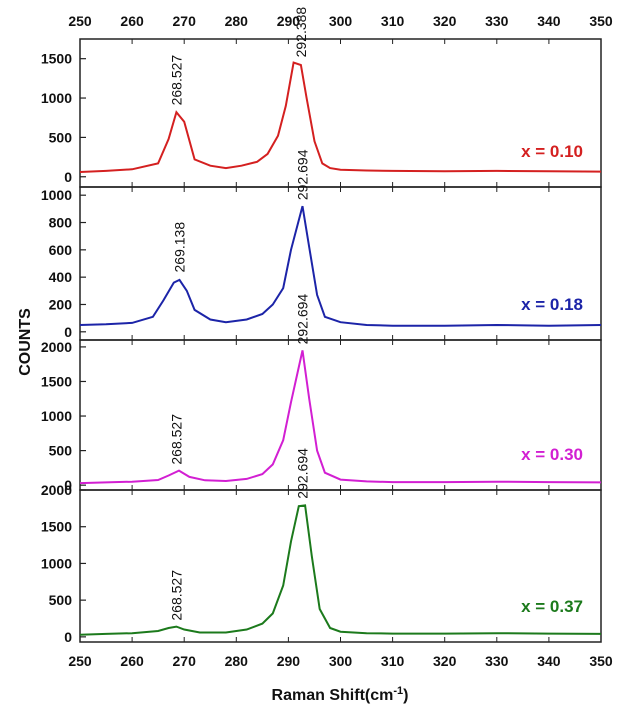  I want to click on bottom-x-tick-label: 250, so click(80, 661).